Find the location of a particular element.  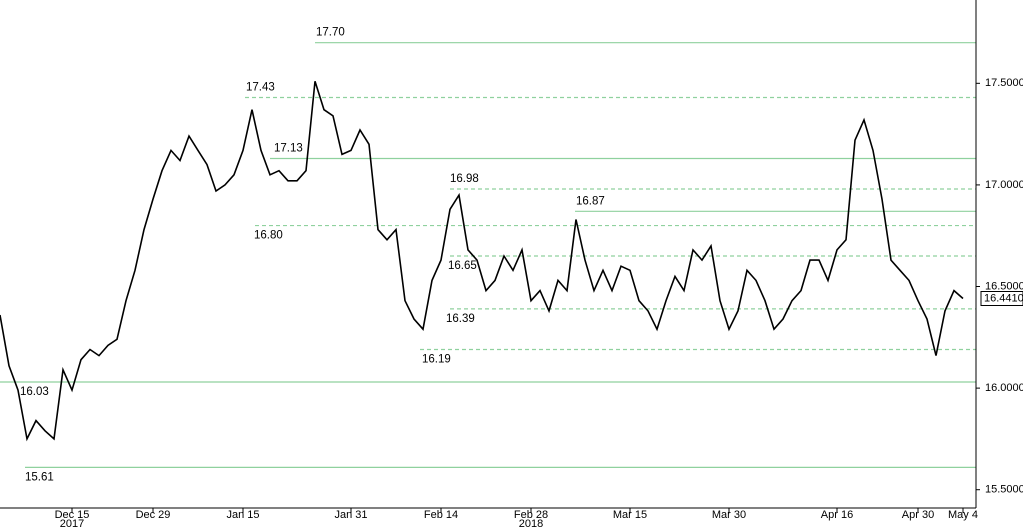

level-label: 16.87 is located at coordinates (590, 201).